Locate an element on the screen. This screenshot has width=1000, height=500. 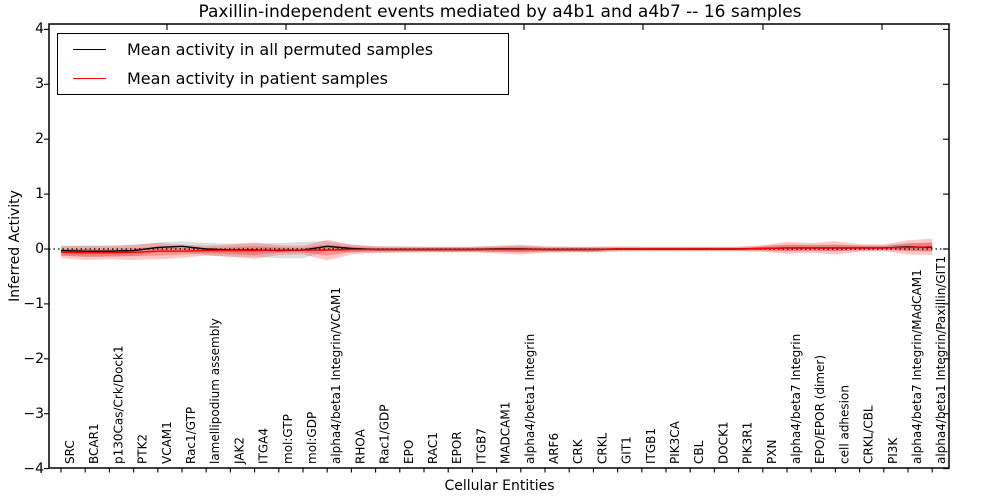
legend-line-sample-black is located at coordinates (89, 49).